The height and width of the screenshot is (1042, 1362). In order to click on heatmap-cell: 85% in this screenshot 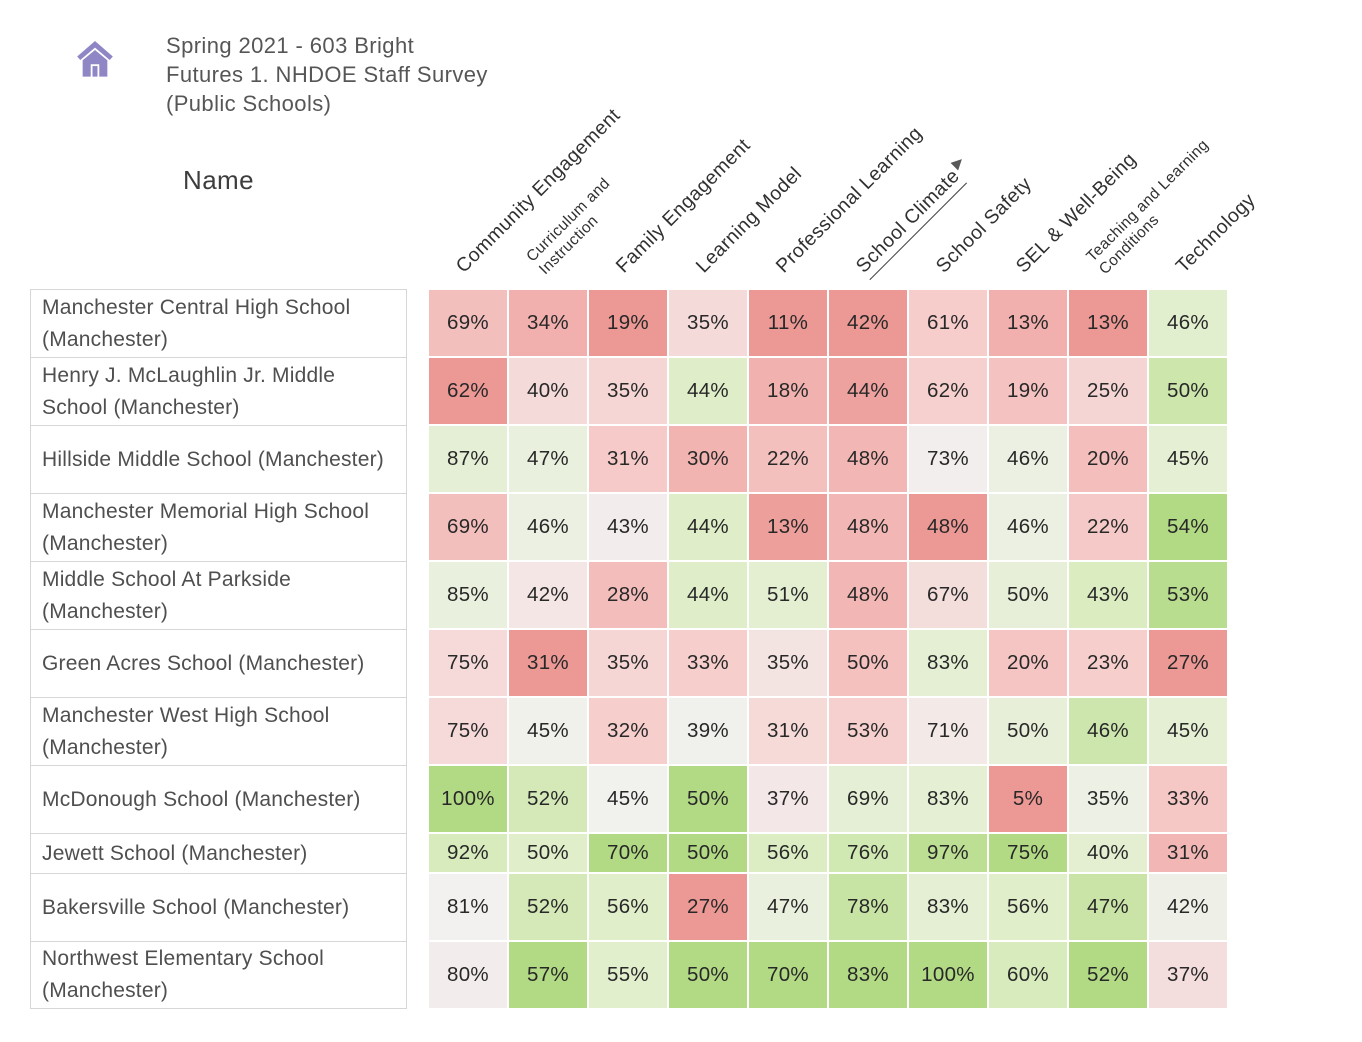, I will do `click(468, 595)`.